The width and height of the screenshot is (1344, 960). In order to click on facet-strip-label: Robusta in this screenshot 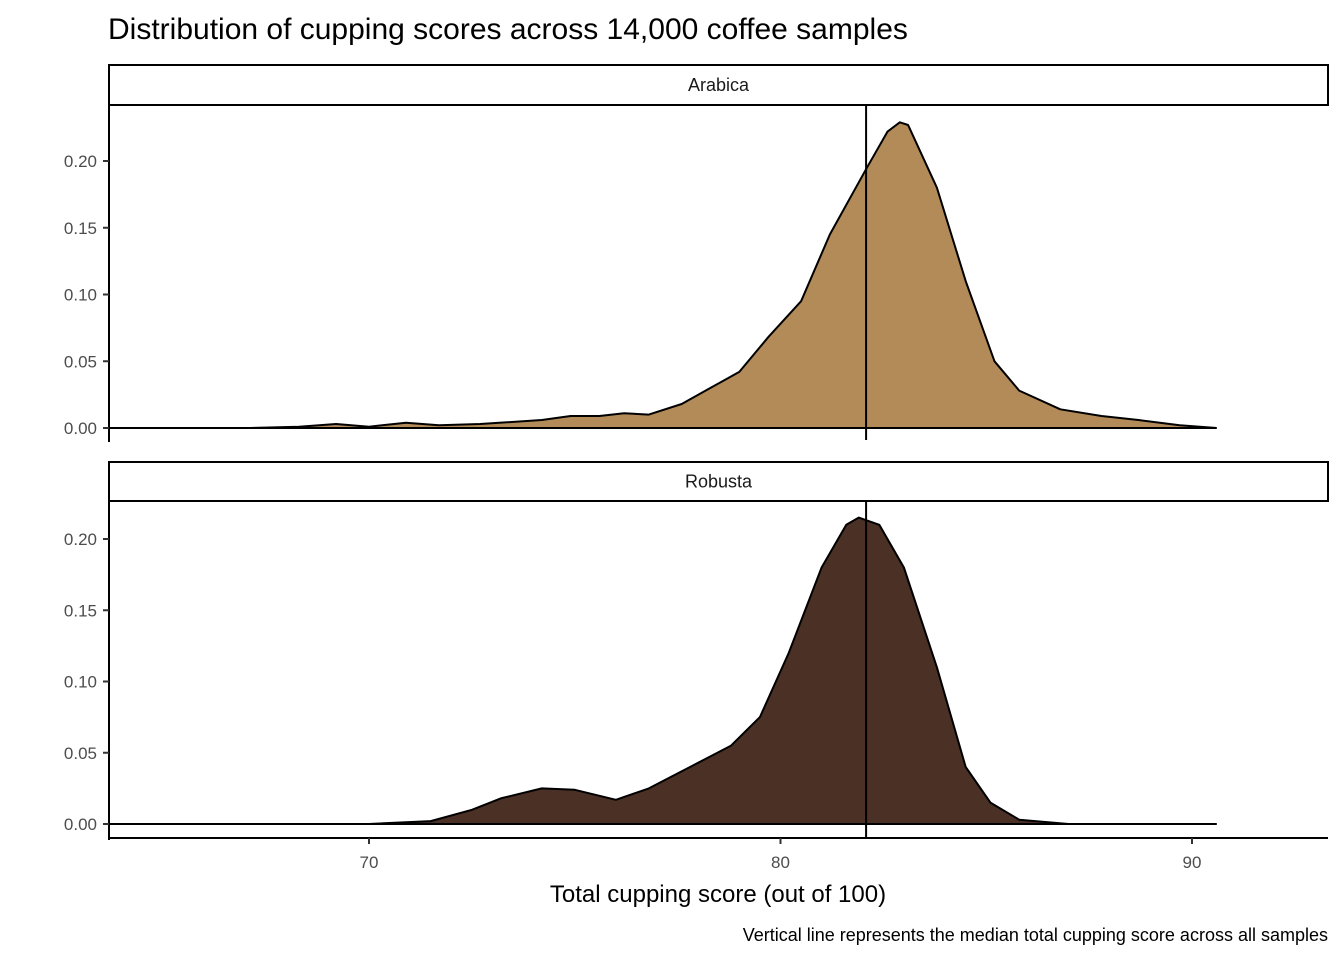, I will do `click(719, 482)`.